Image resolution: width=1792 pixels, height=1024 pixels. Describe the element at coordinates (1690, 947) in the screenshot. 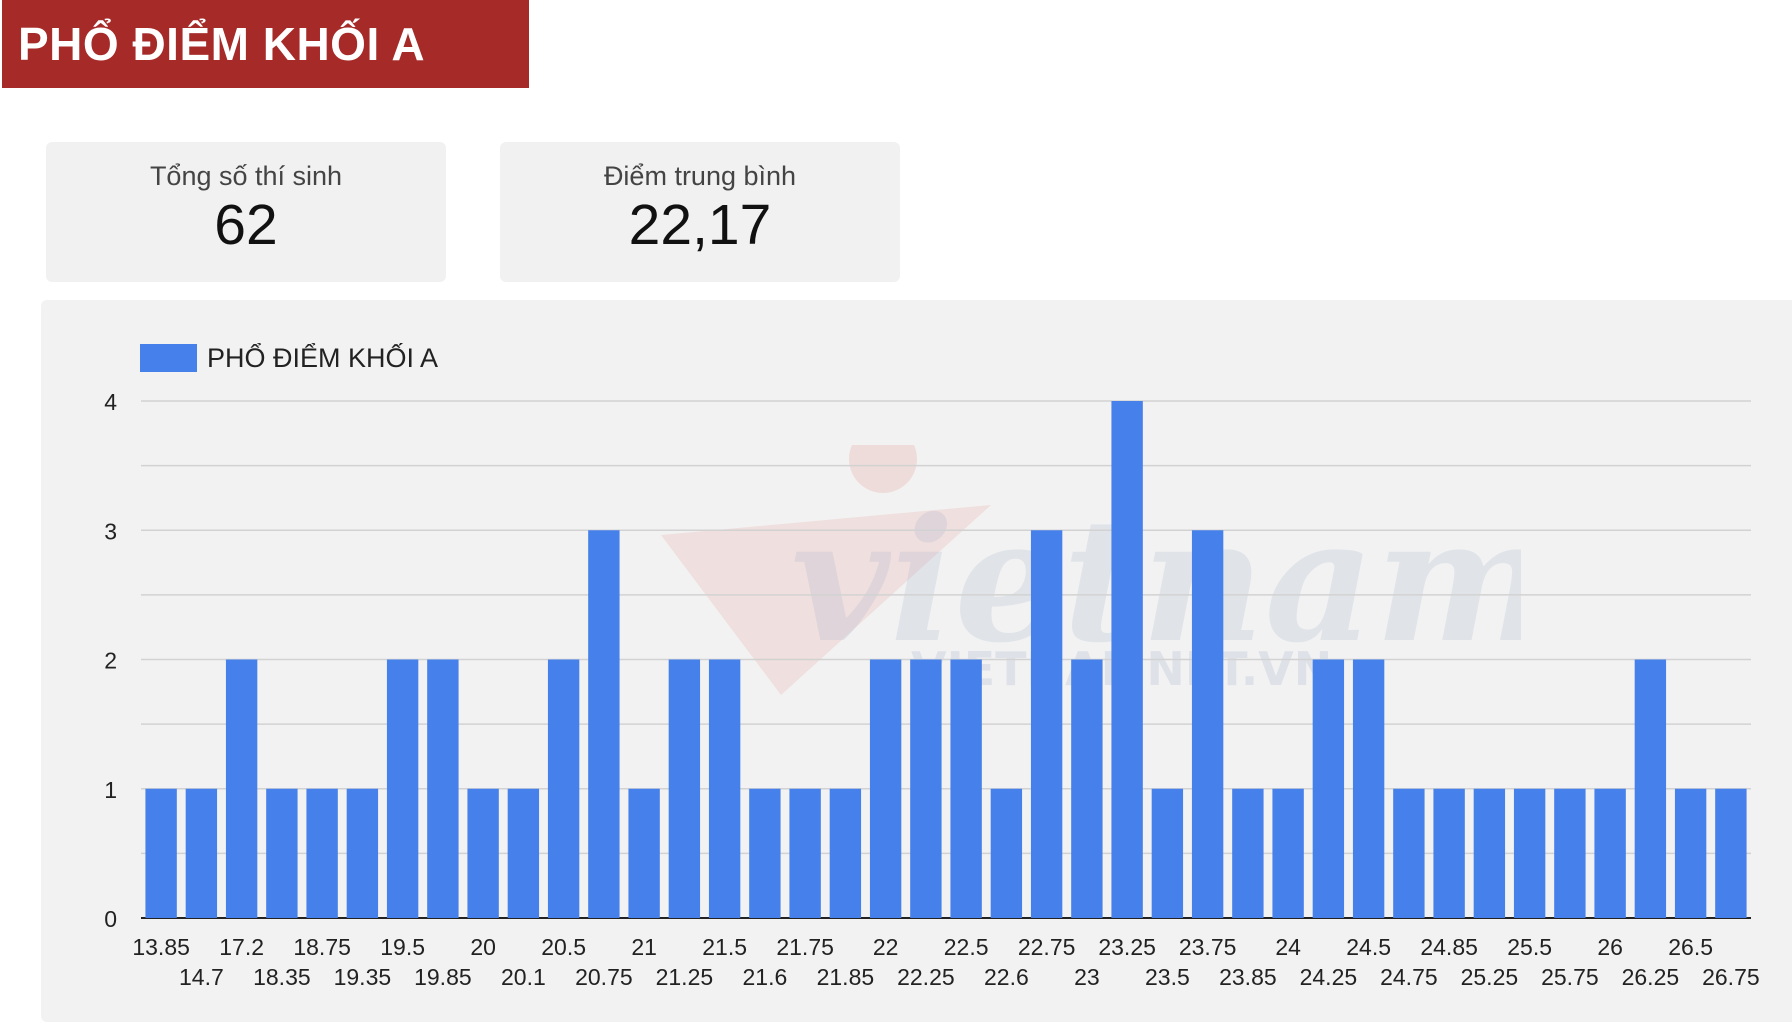

I see `x-tick-label: 26.5` at that location.